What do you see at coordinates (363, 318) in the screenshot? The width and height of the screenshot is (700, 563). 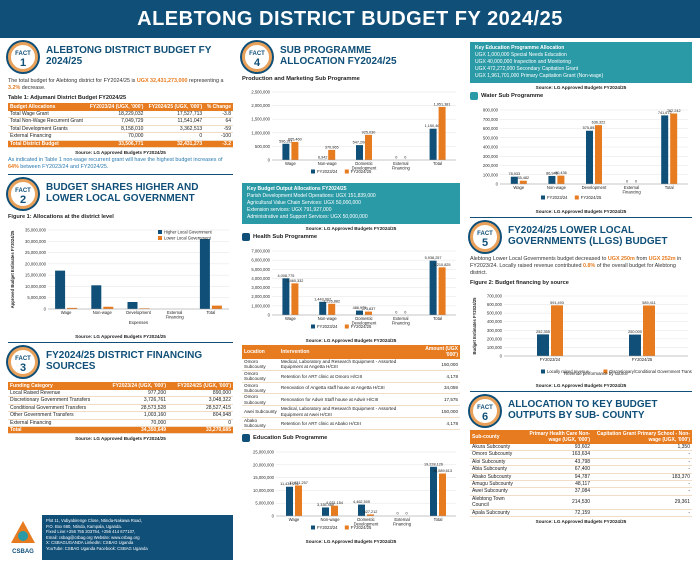 I see `x-tick-label: Domestic` at bounding box center [363, 318].